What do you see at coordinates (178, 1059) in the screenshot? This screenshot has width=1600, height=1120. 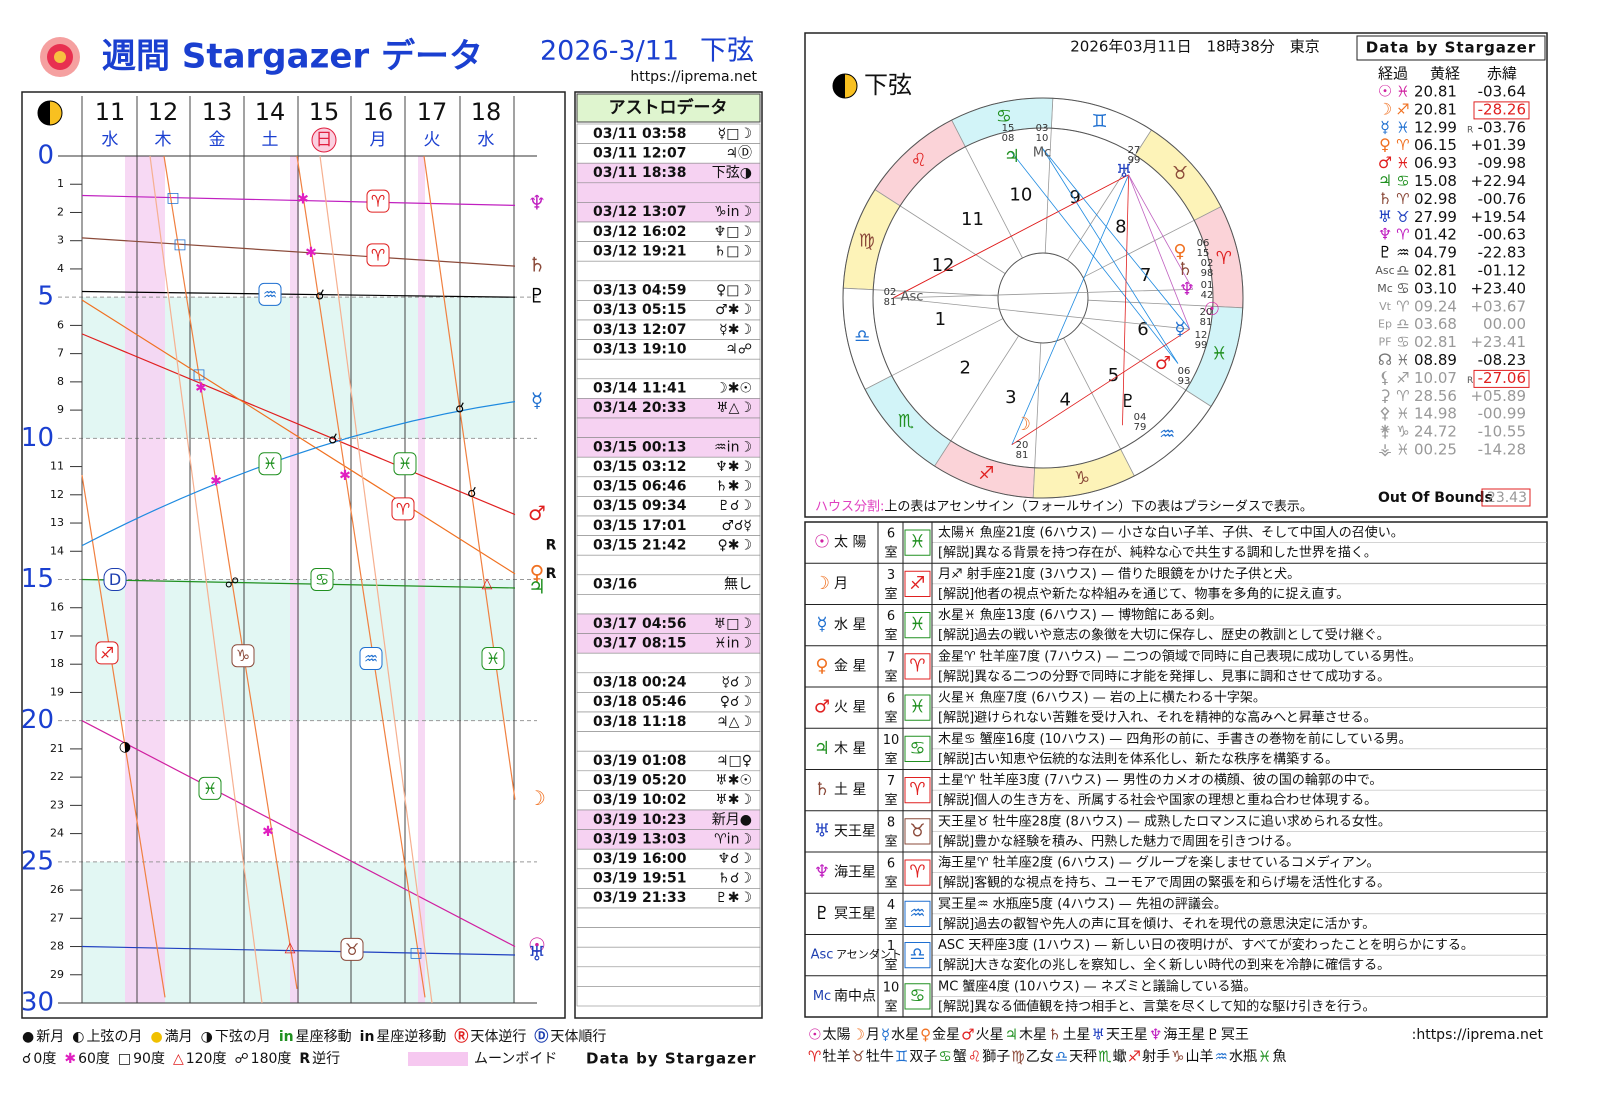 I see `legend-icon: △` at bounding box center [178, 1059].